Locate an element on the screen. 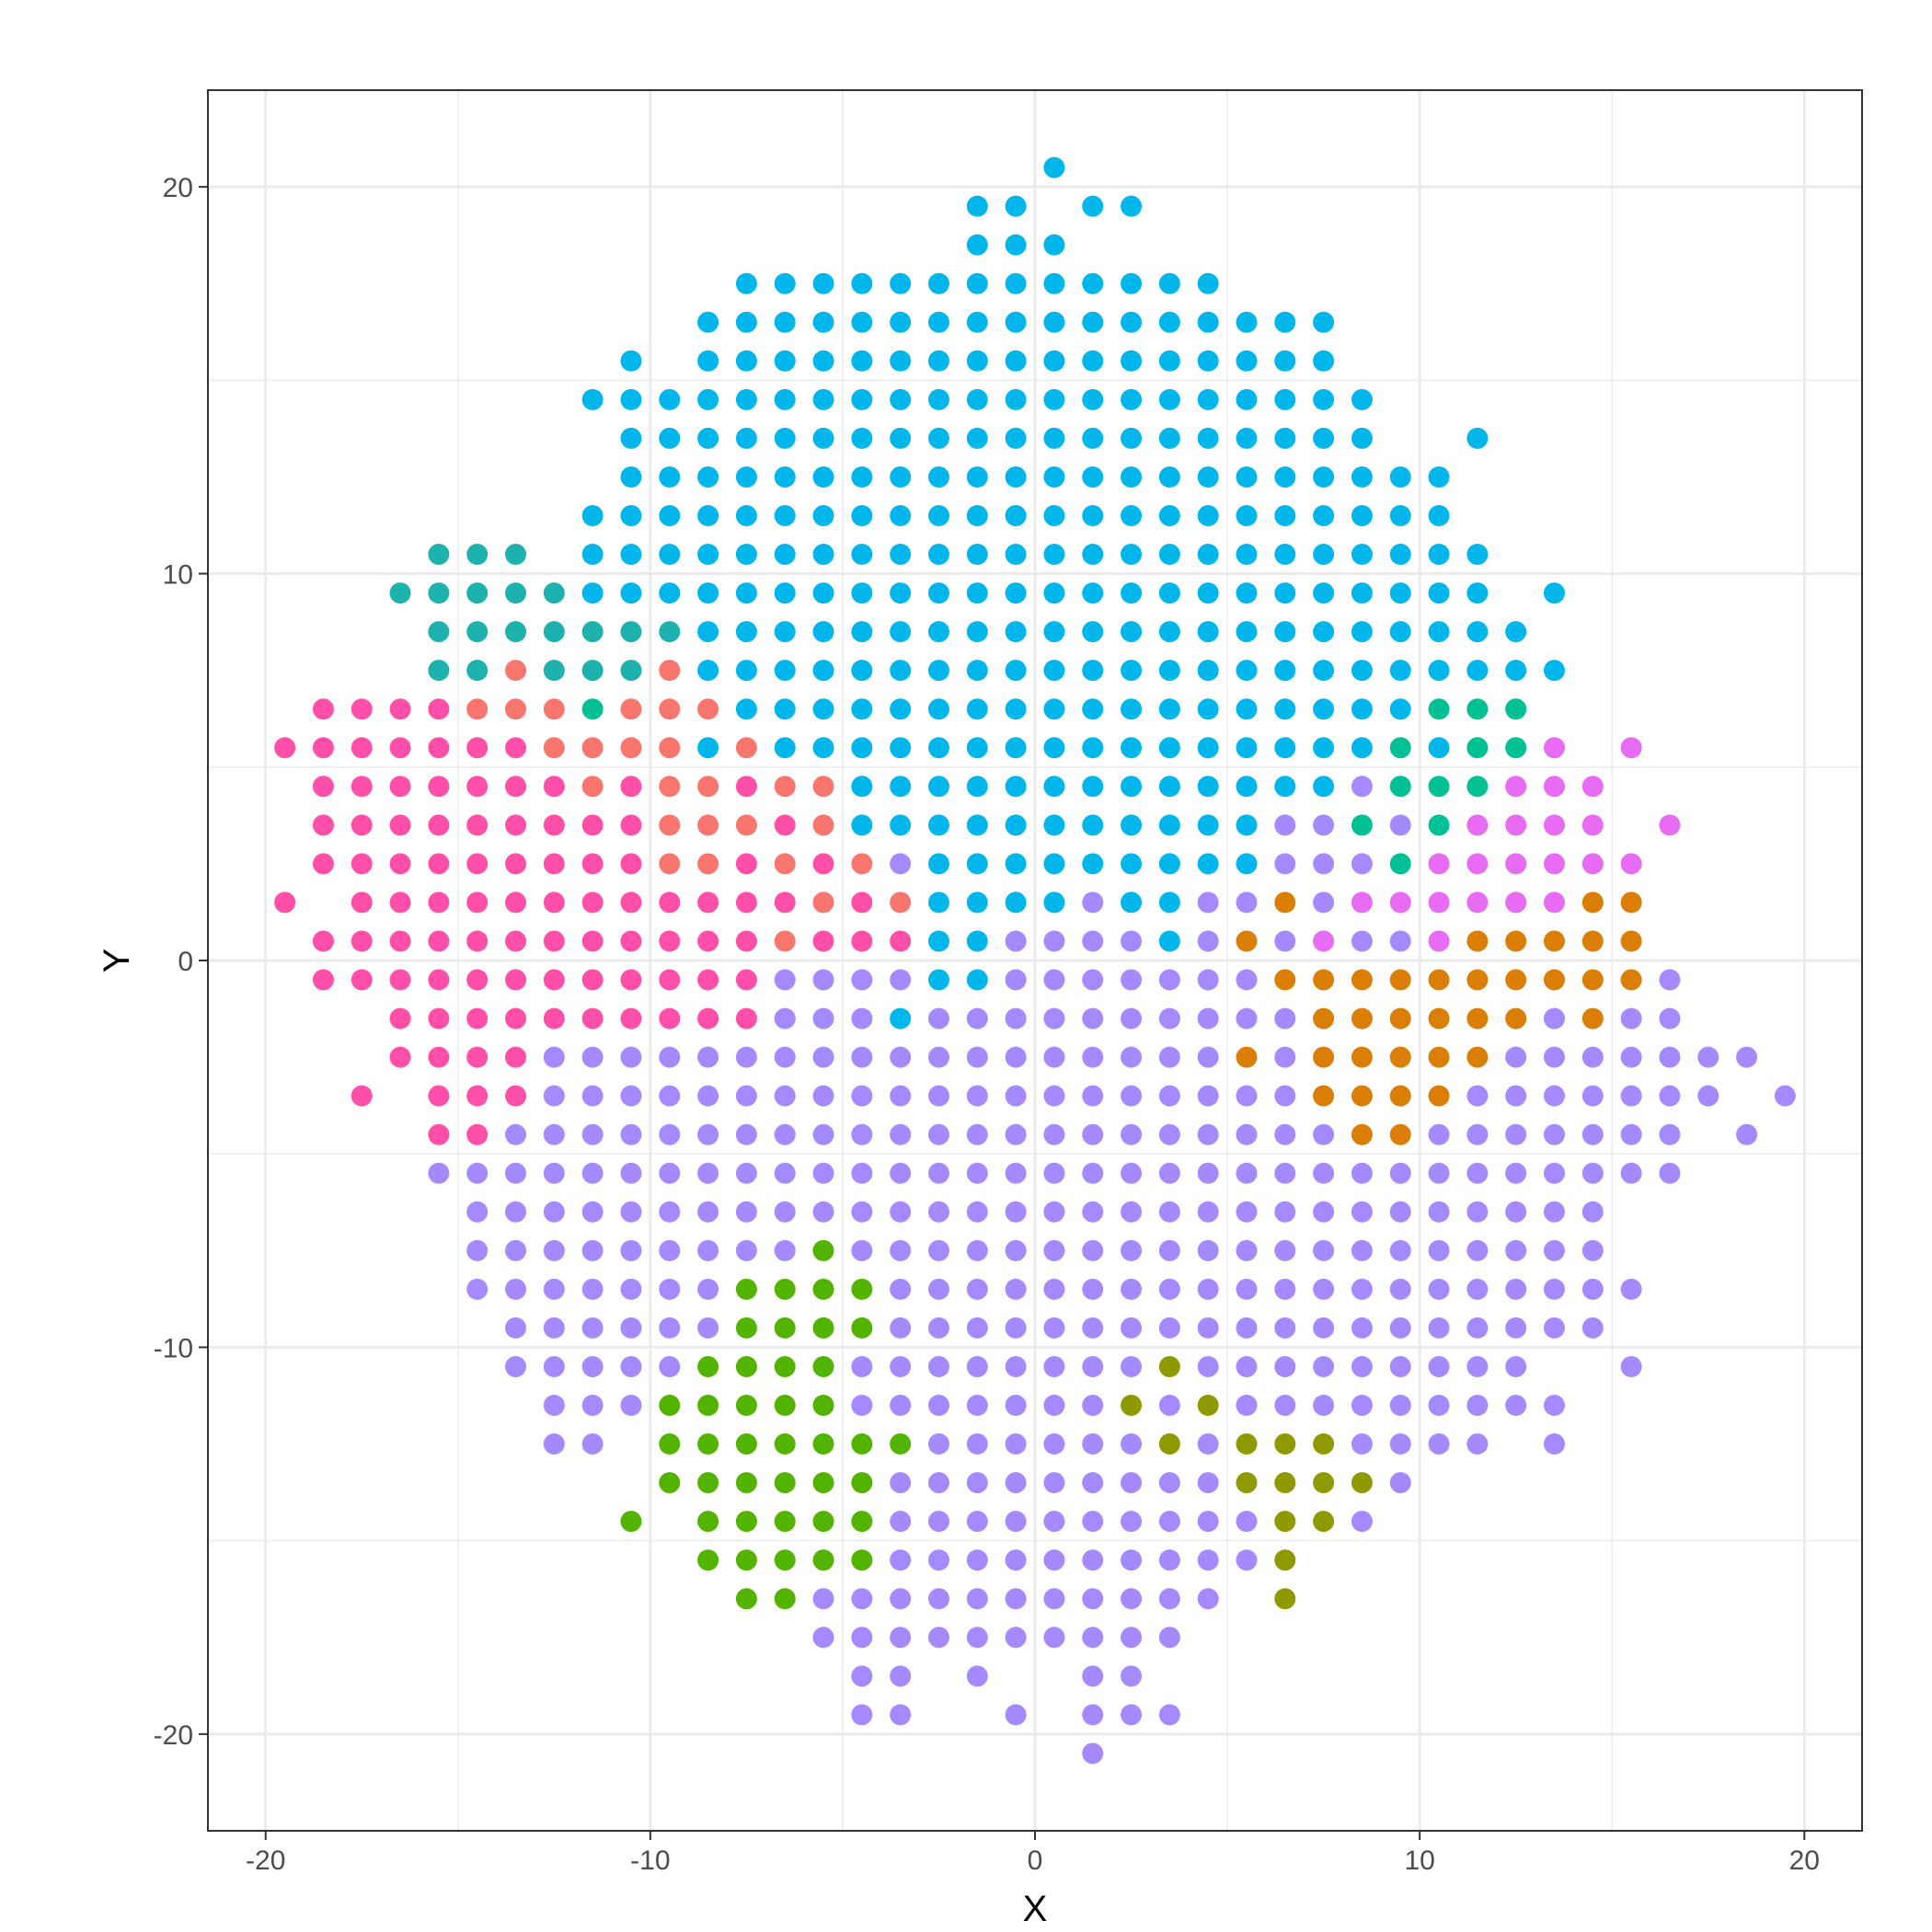 This screenshot has width=1932, height=1932. x-tick-label: 20 is located at coordinates (1804, 1861).